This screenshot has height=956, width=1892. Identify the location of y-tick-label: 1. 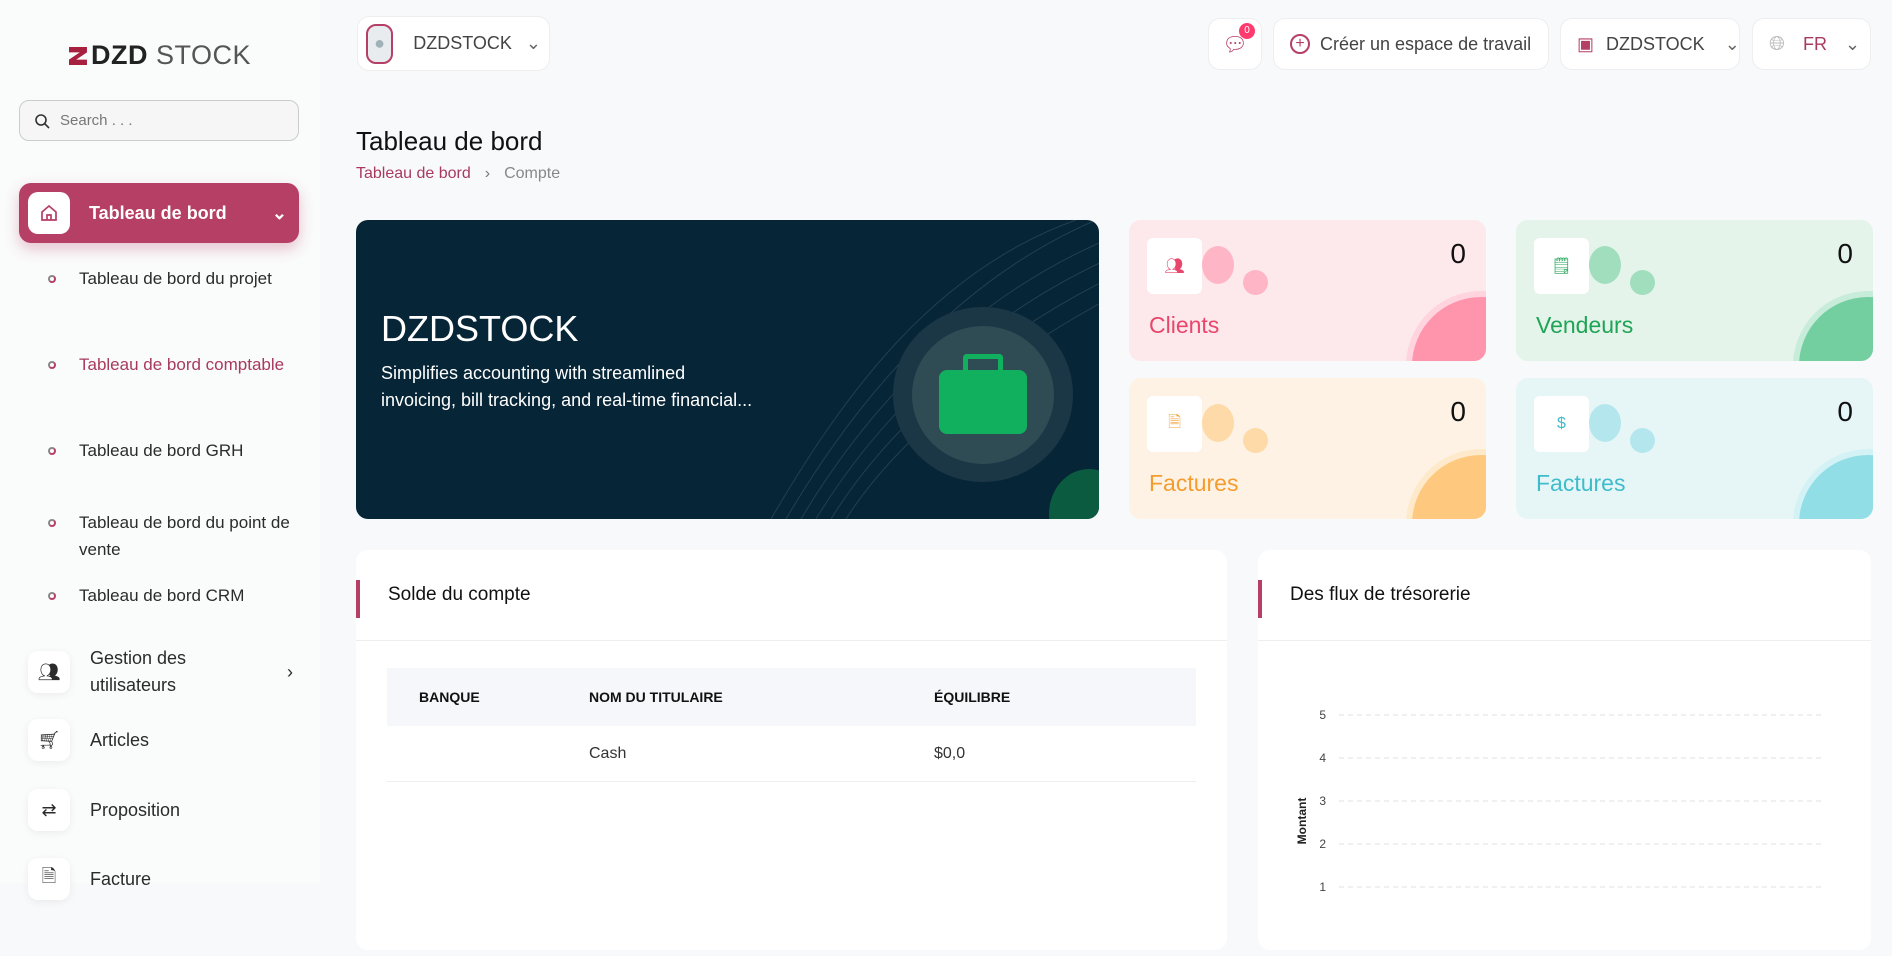
(1322, 887).